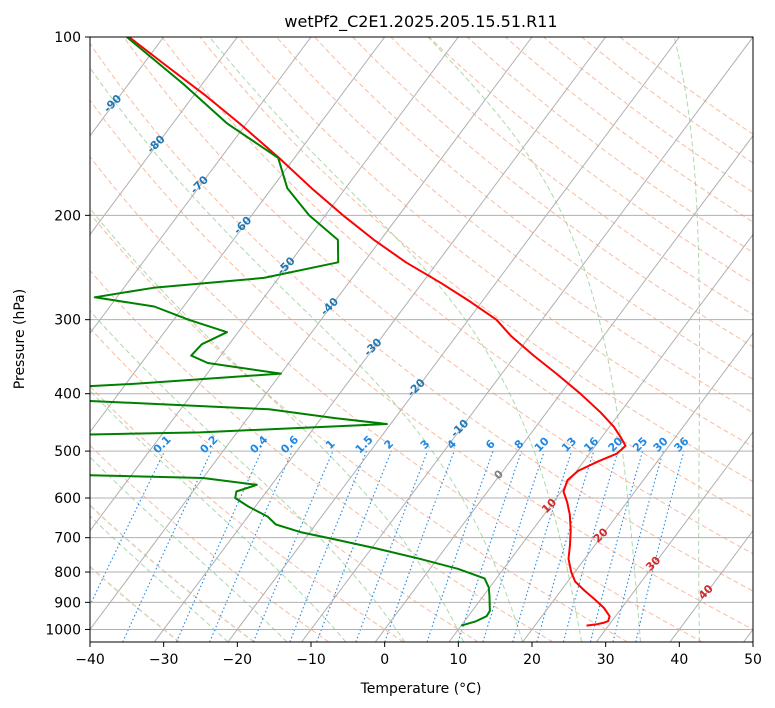  What do you see at coordinates (90, 660) in the screenshot?
I see `x-tick-label: −40` at bounding box center [90, 660].